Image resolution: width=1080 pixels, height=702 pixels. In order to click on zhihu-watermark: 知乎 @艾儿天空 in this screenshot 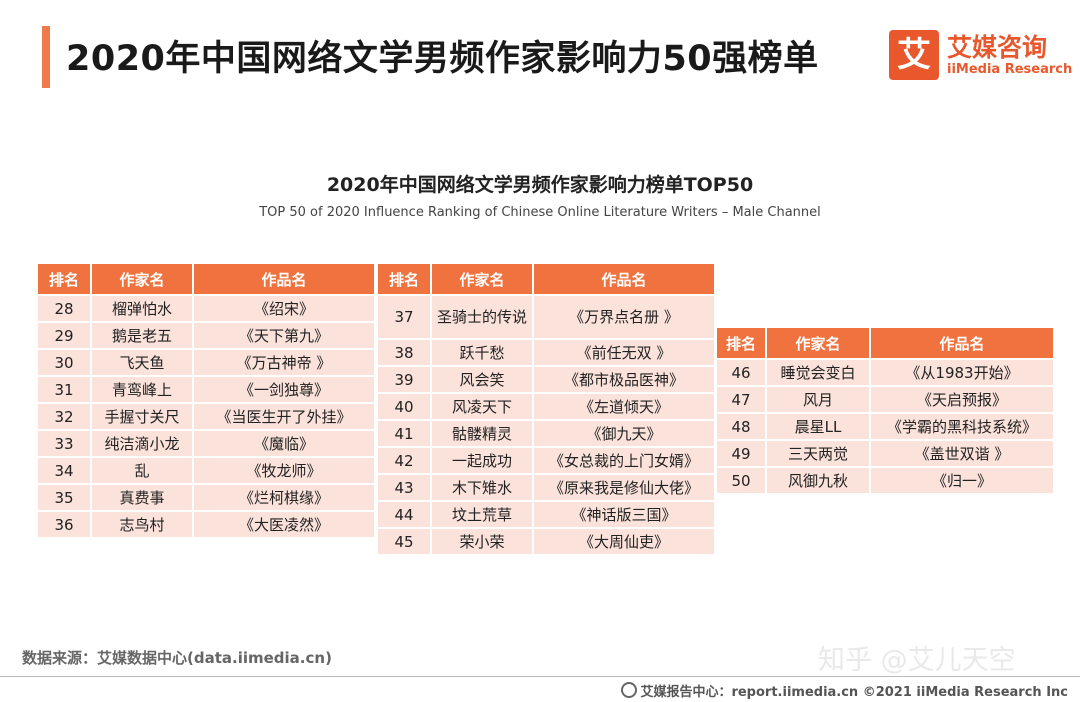, I will do `click(917, 660)`.